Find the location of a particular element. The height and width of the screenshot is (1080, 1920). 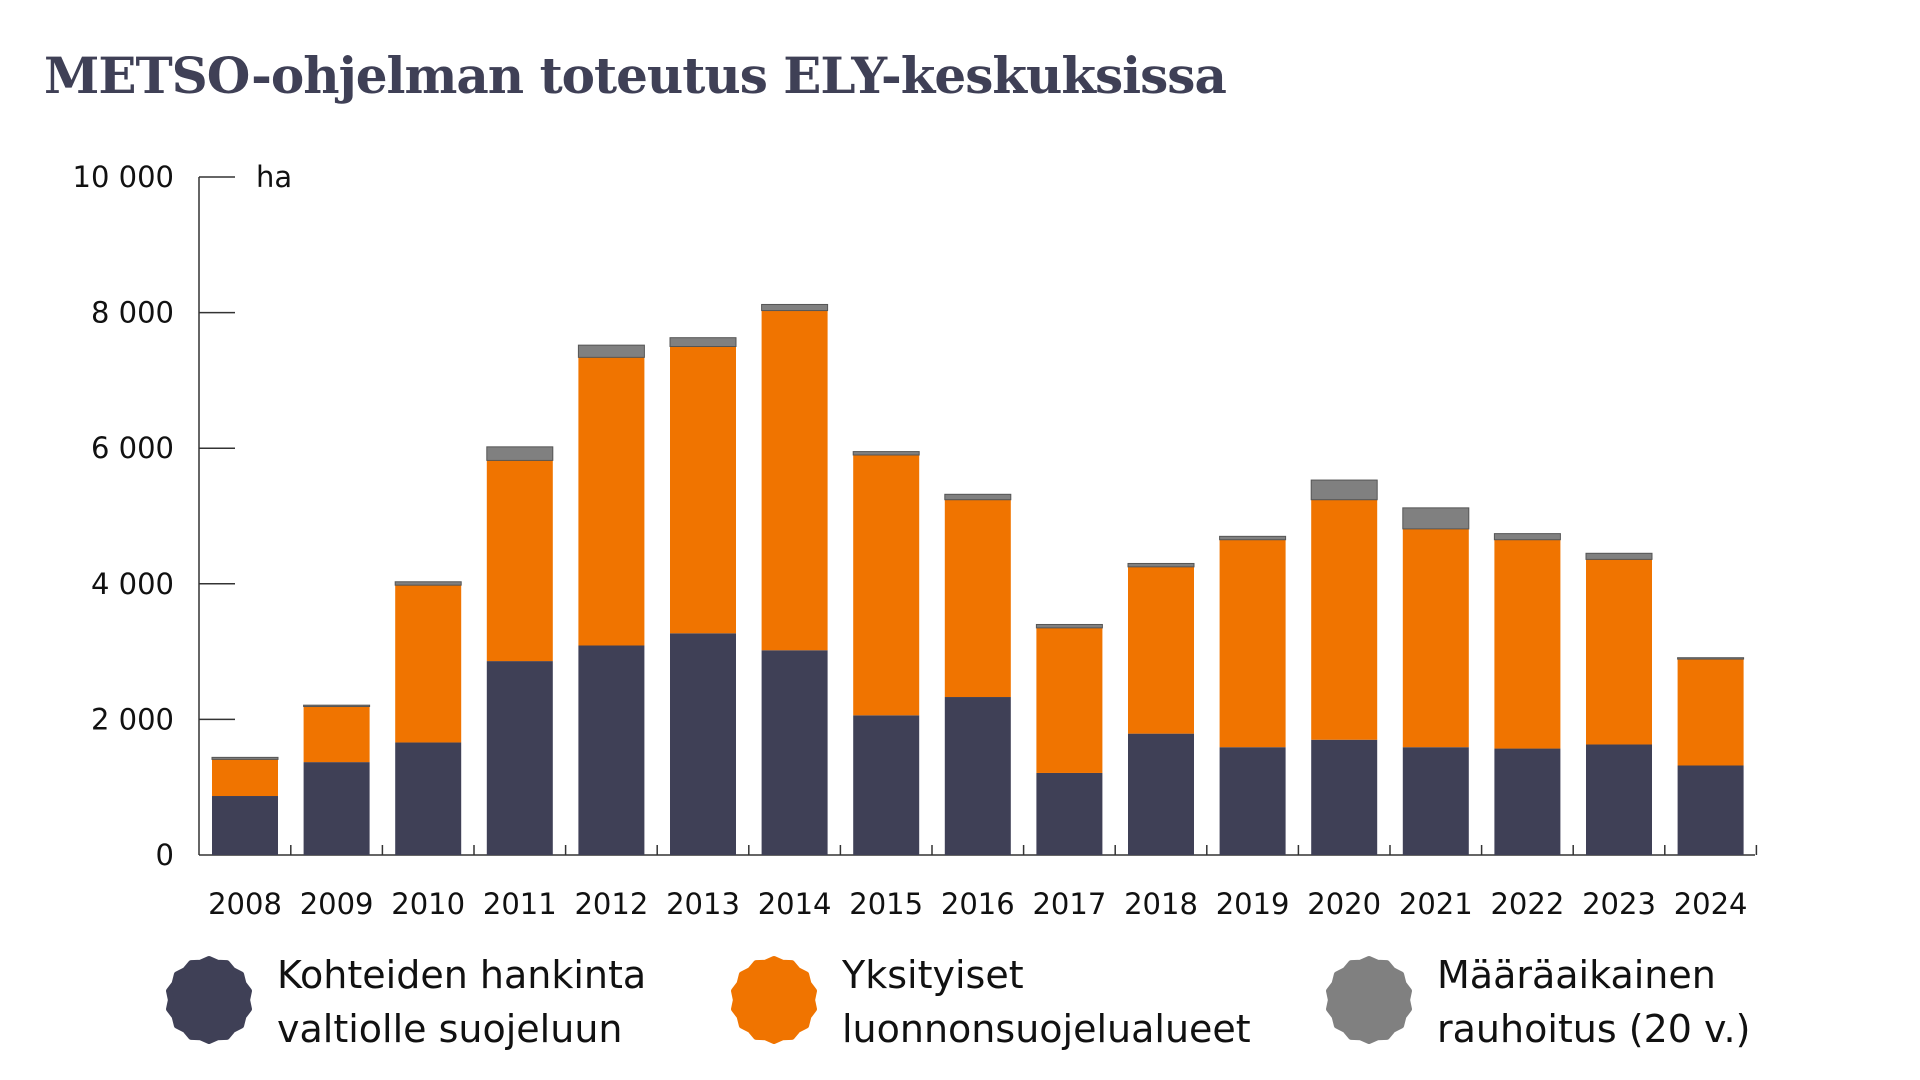

x-tick-label: 2021 is located at coordinates (1436, 904).